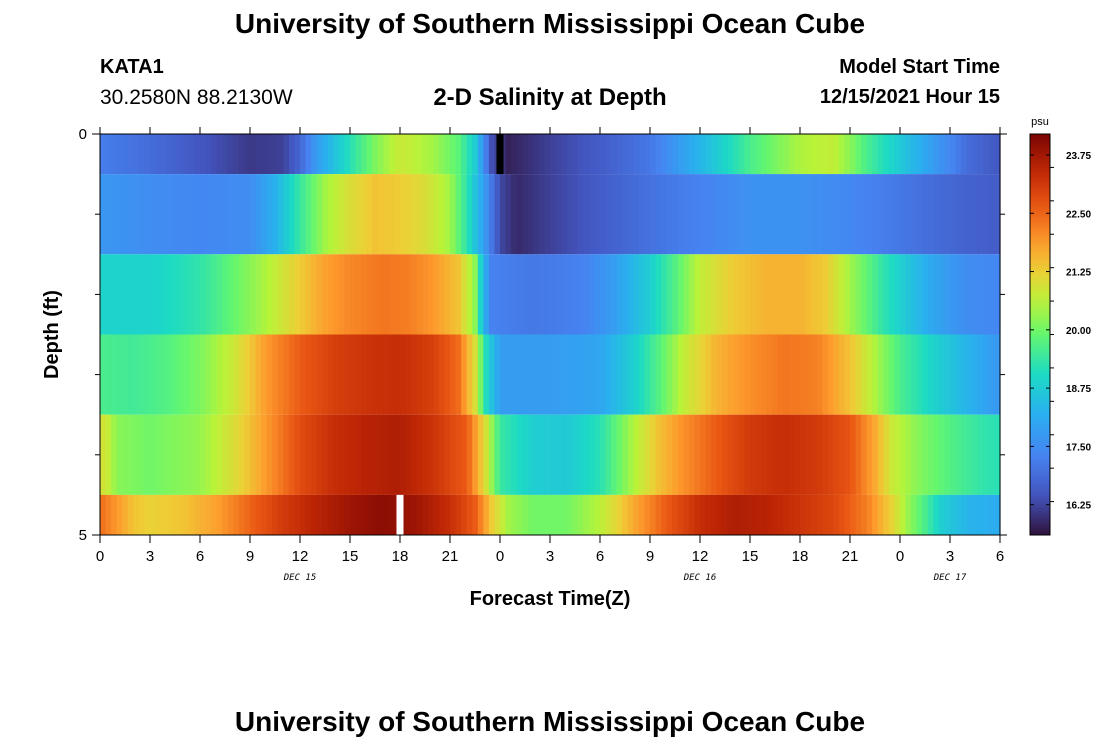 Image resolution: width=1100 pixels, height=750 pixels. I want to click on station-coordinates: 30.2580N 88.2130W, so click(196, 97).